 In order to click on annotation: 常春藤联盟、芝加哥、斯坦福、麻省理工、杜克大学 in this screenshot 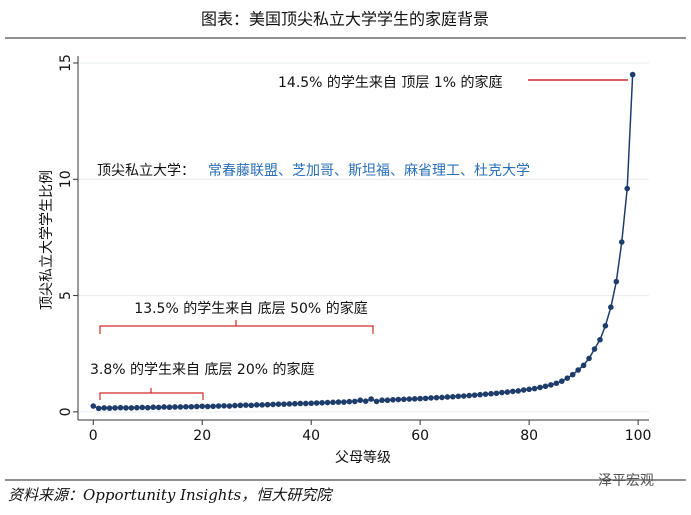, I will do `click(369, 171)`.